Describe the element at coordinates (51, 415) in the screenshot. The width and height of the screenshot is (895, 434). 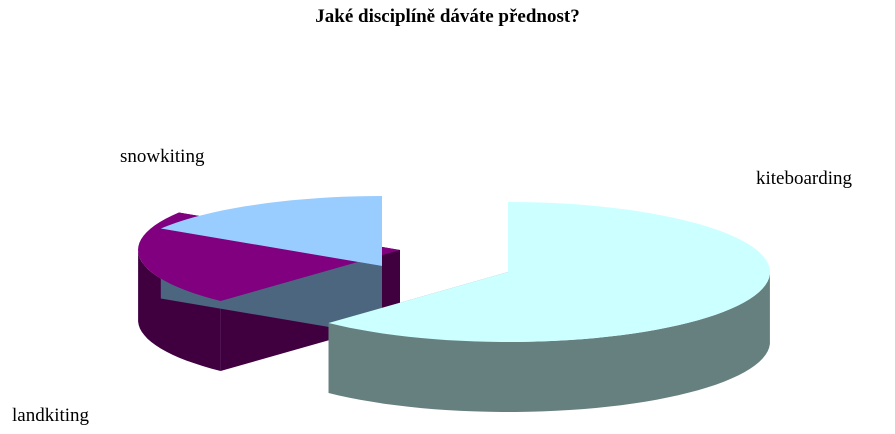
I see `label-landkiting: landkiting` at that location.